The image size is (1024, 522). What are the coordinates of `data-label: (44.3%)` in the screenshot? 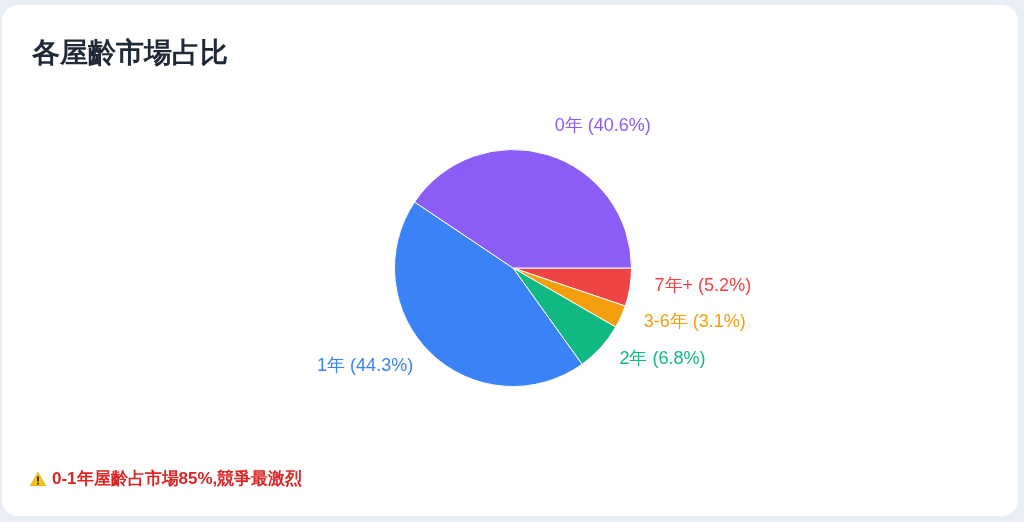 It's located at (382, 365).